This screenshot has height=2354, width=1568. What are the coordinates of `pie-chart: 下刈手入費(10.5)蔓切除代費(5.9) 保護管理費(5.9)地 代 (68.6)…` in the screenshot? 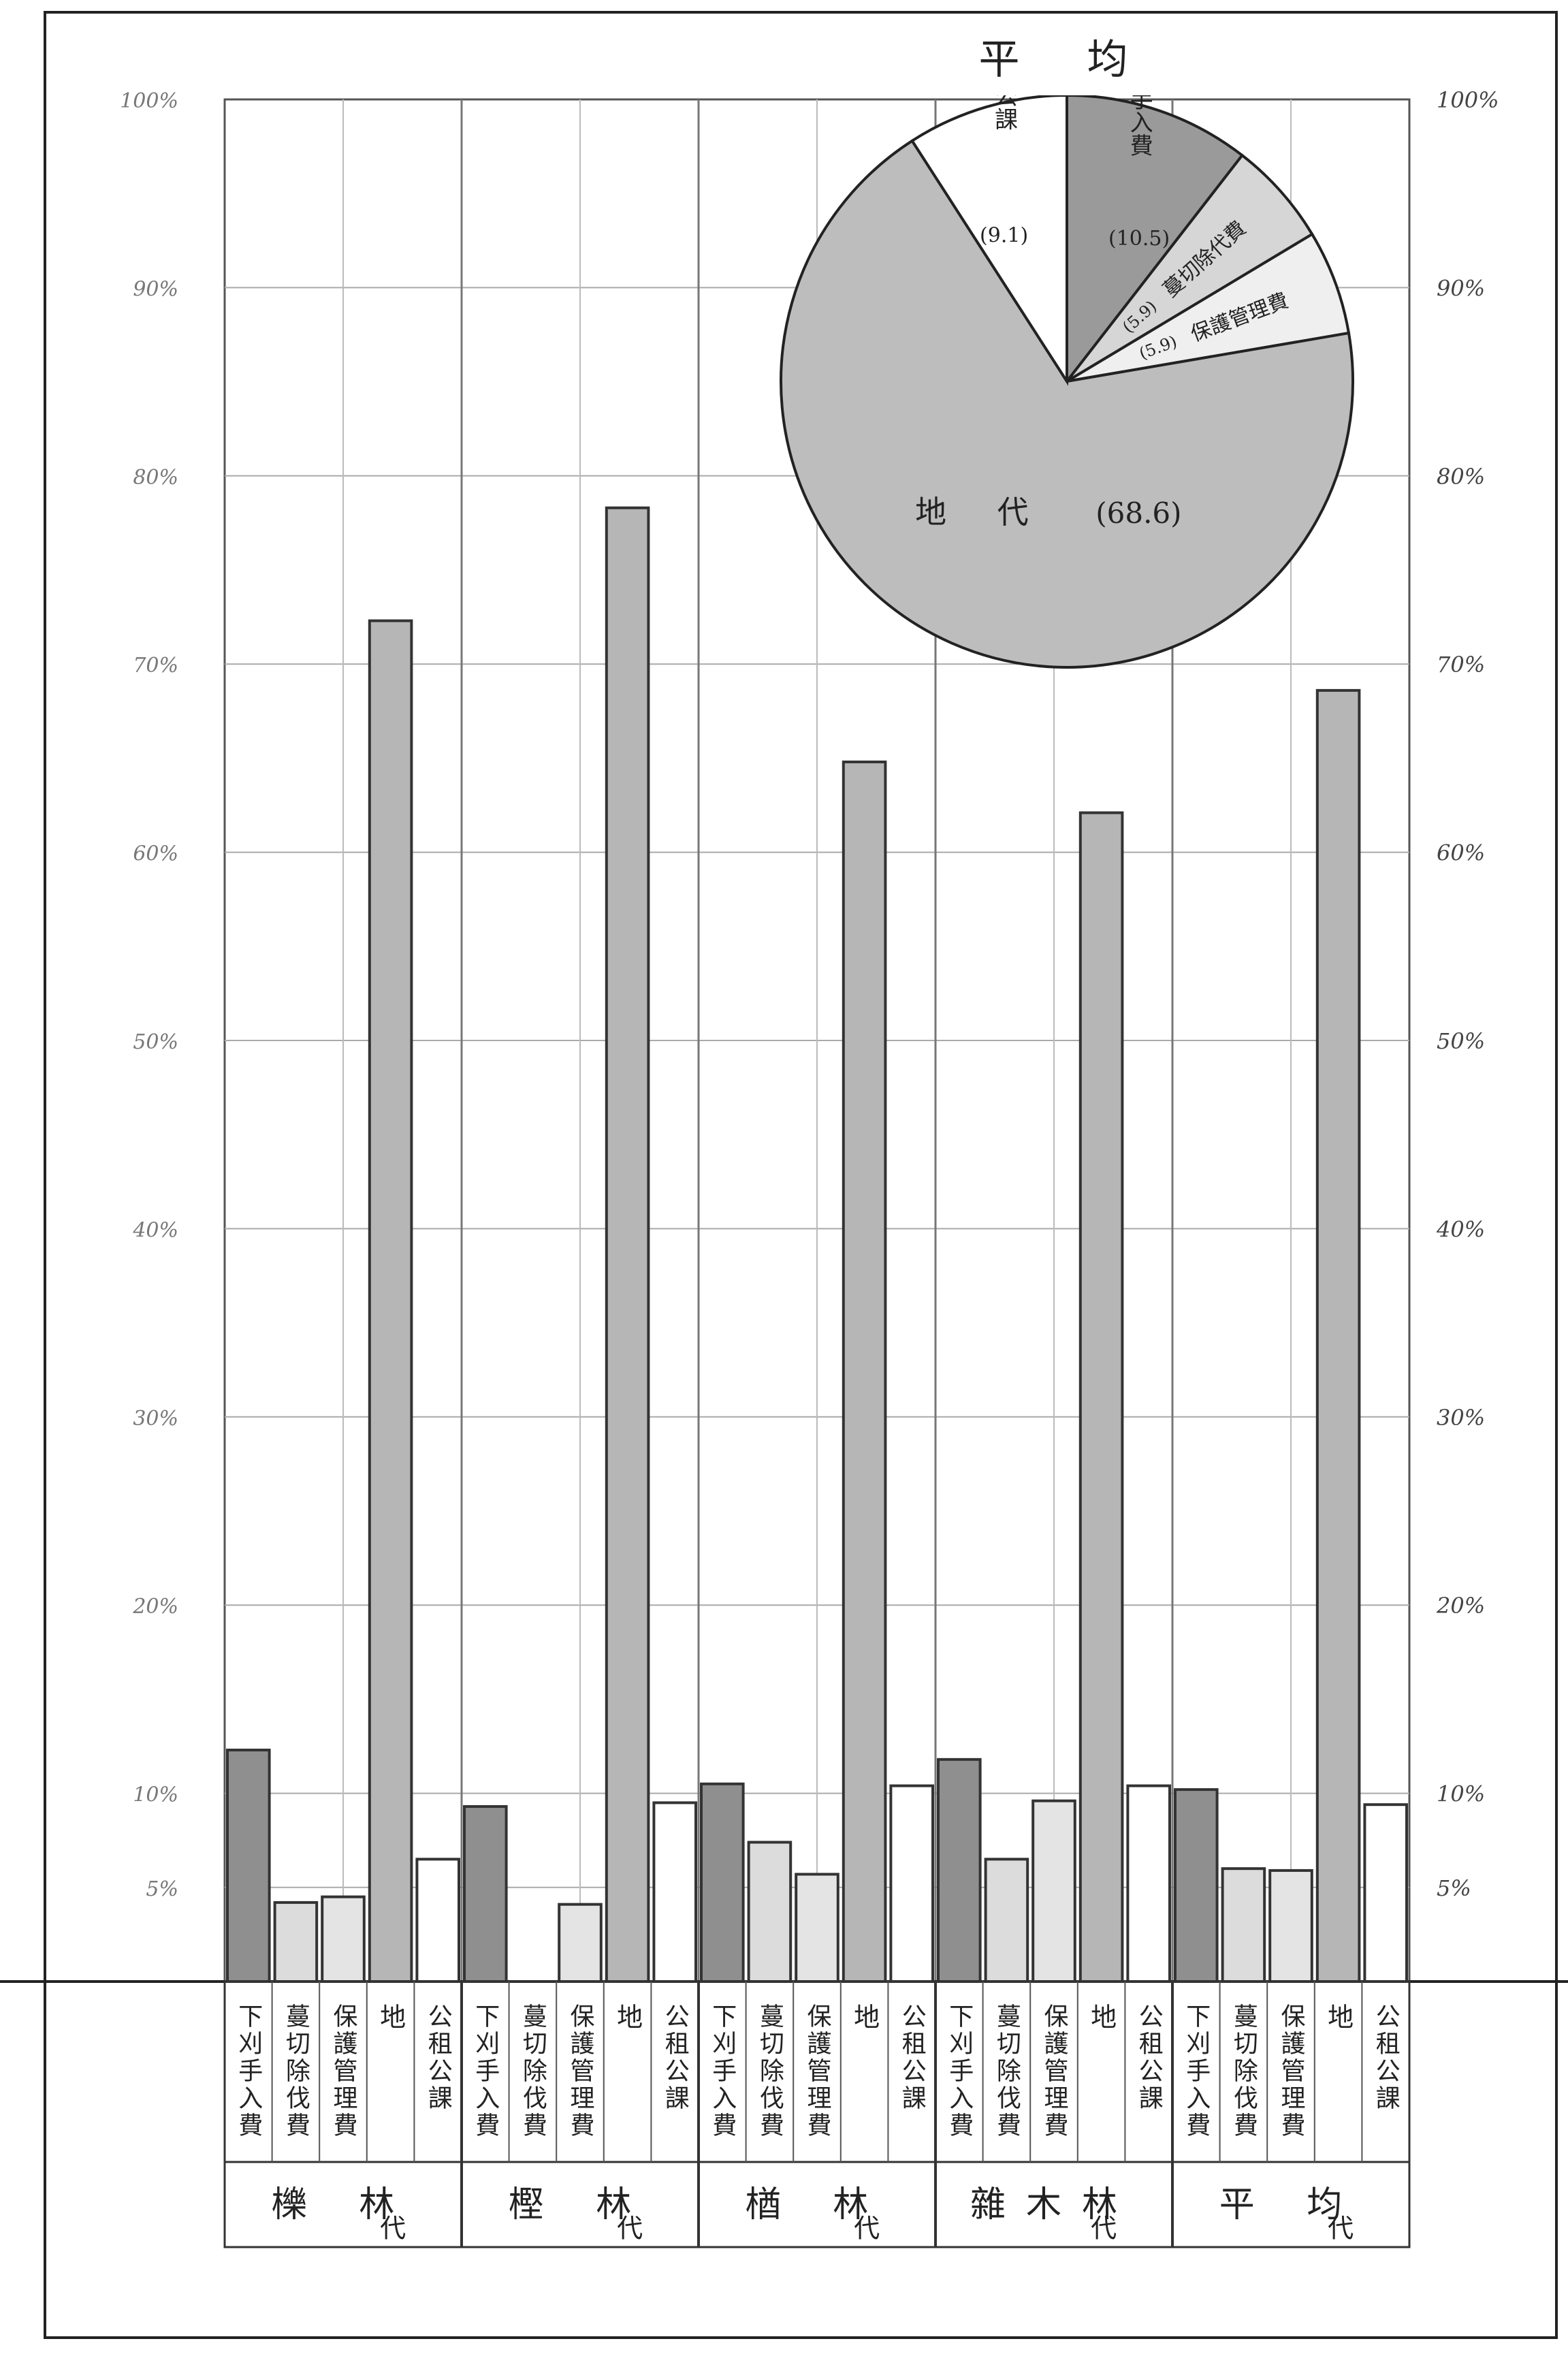 It's located at (1067, 348).